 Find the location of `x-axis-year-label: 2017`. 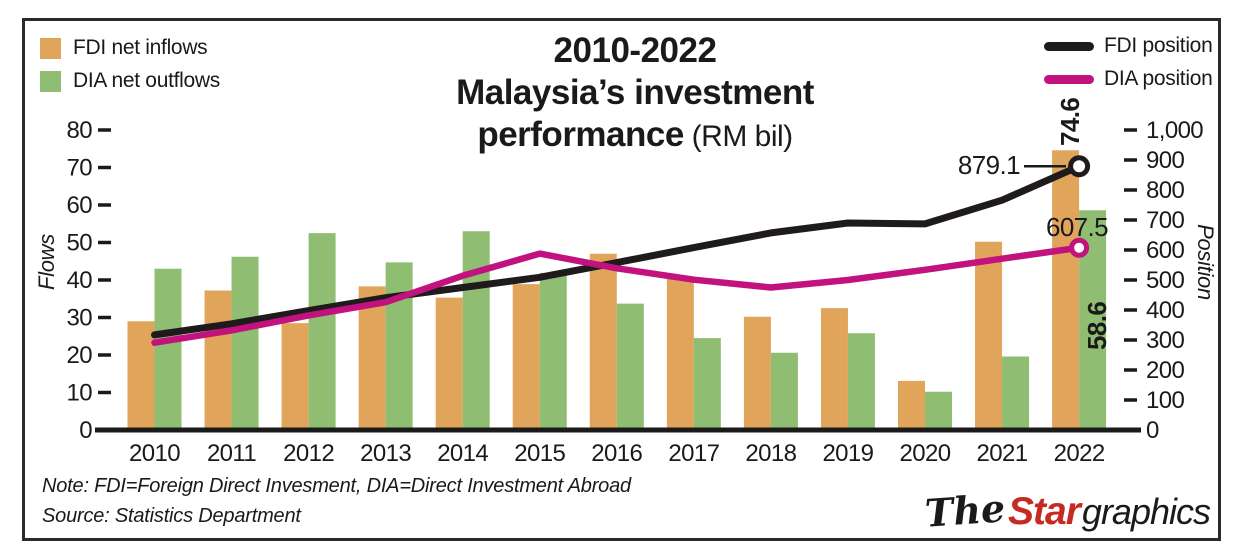

x-axis-year-label: 2017 is located at coordinates (693, 453).